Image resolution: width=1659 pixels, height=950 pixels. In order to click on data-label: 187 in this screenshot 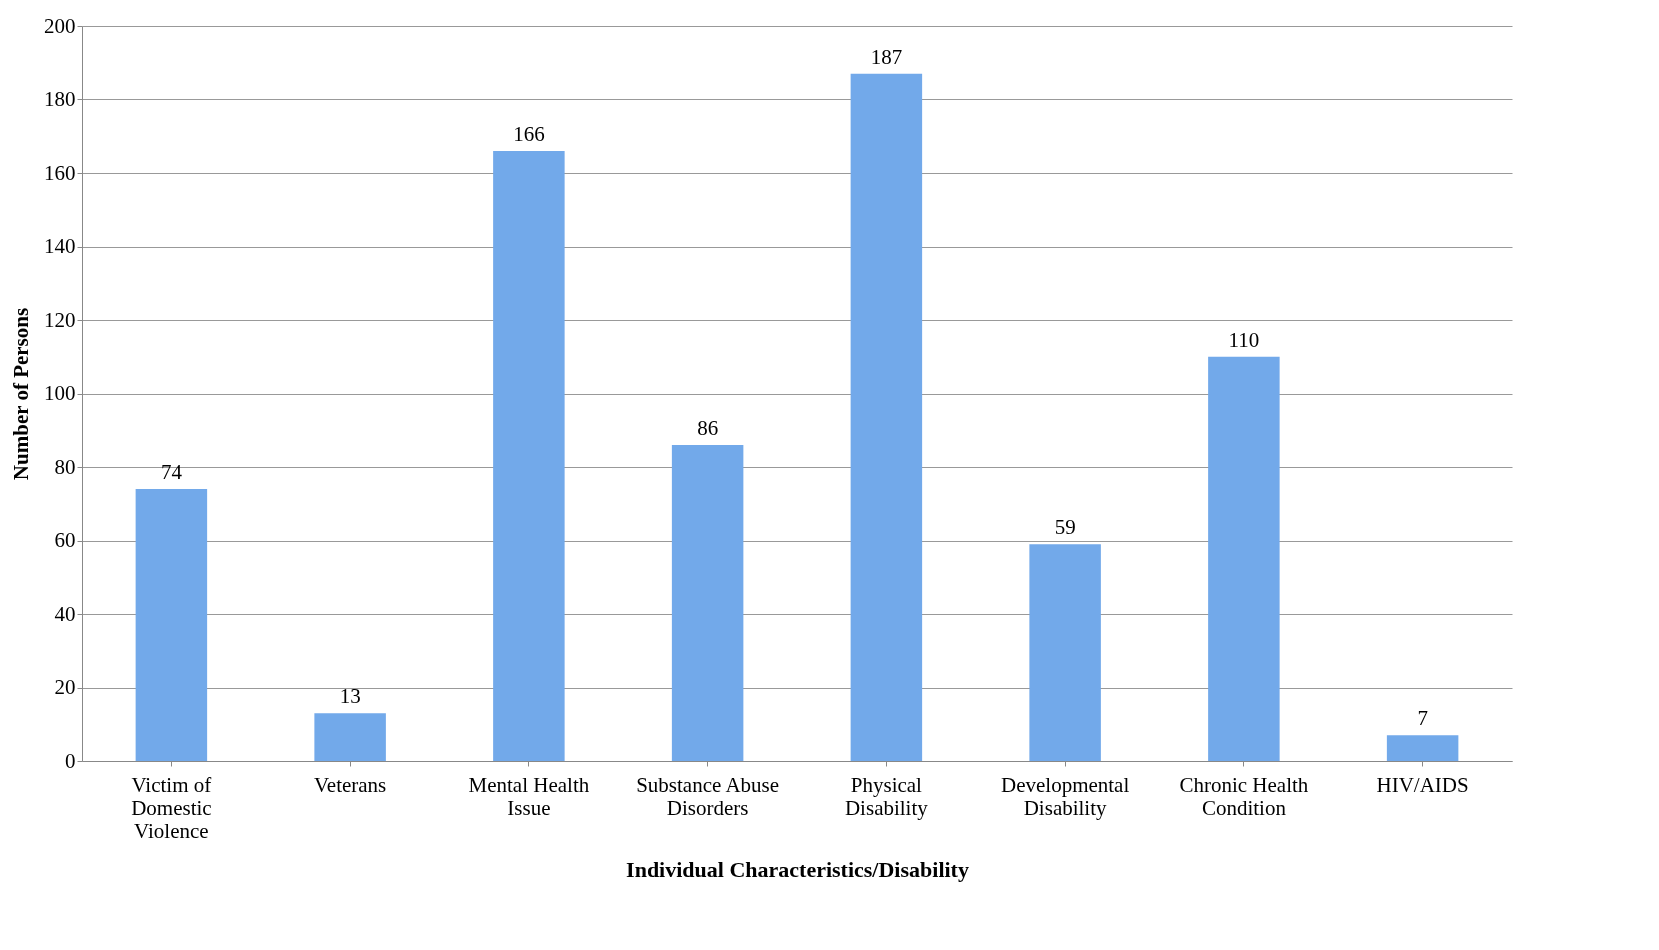, I will do `click(886, 56)`.